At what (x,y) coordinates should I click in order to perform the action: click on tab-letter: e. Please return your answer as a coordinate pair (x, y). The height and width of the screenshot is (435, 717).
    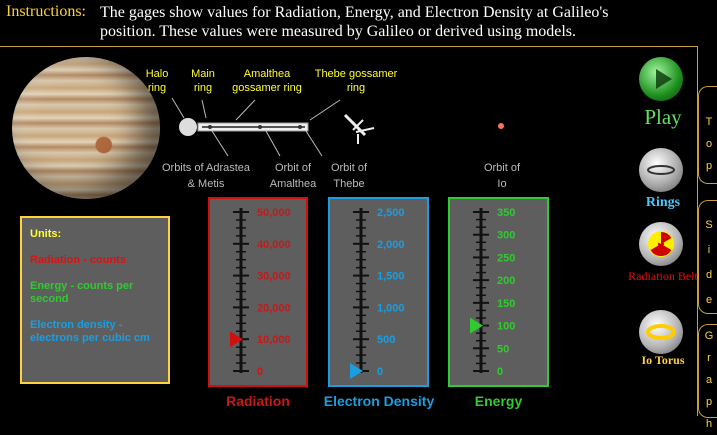
    Looking at the image, I should click on (709, 300).